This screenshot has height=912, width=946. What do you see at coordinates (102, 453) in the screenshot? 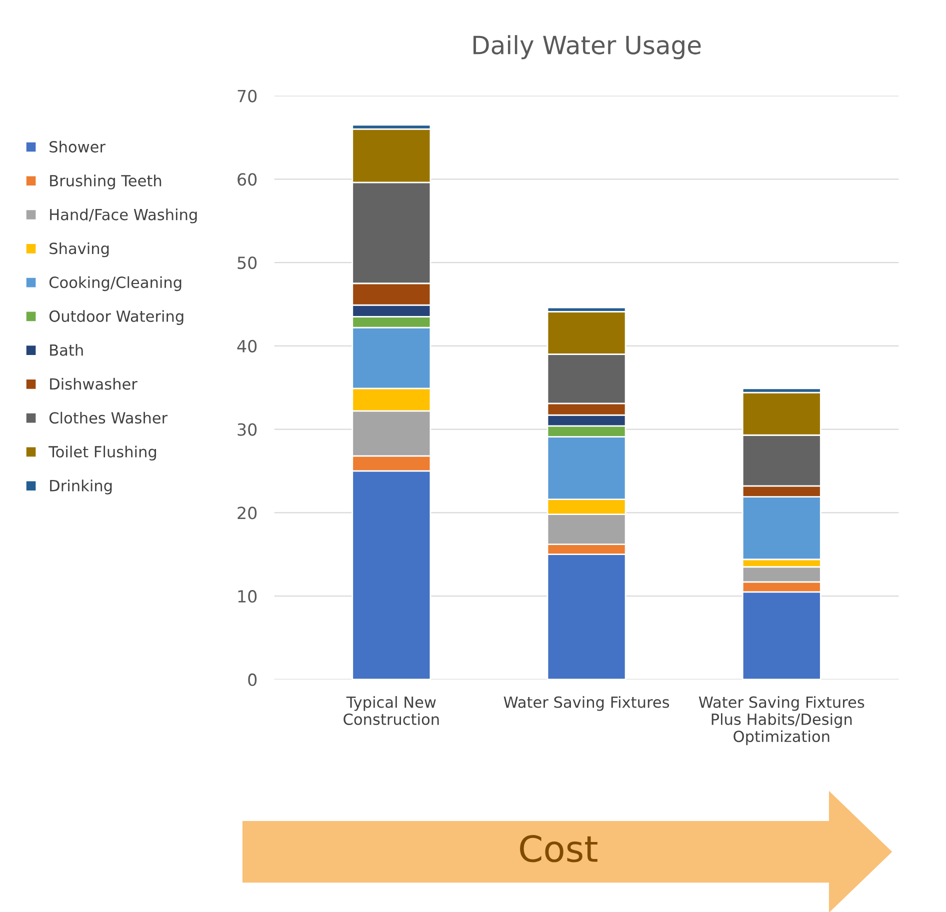
I see `legend-label: Toilet Flushing` at bounding box center [102, 453].